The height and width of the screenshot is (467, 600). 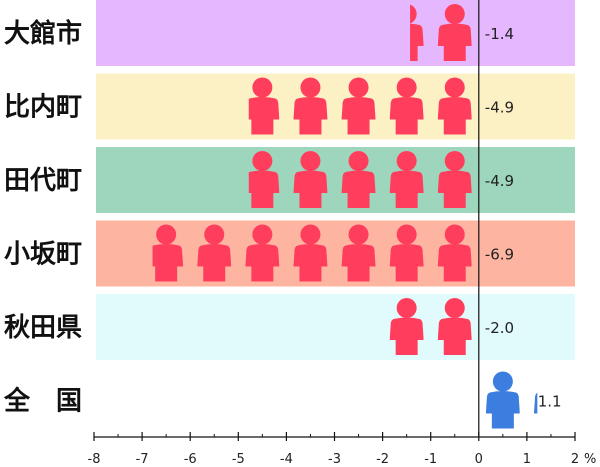 I want to click on x-tick-label: 0, so click(x=479, y=459).